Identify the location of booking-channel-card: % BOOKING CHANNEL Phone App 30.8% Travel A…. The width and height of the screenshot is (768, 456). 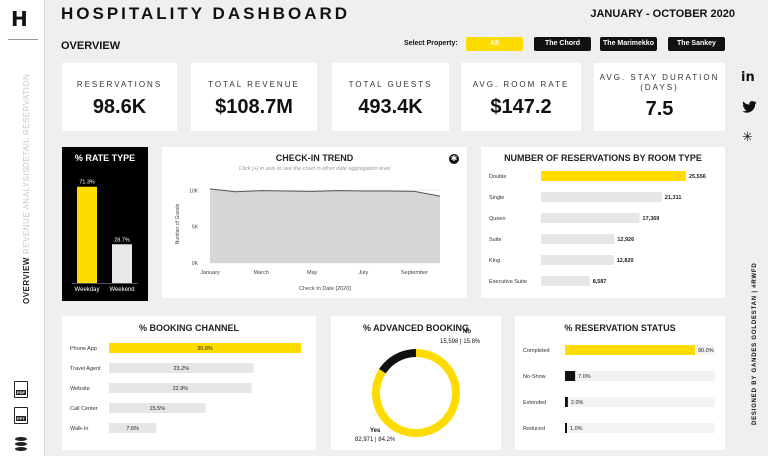
(189, 383).